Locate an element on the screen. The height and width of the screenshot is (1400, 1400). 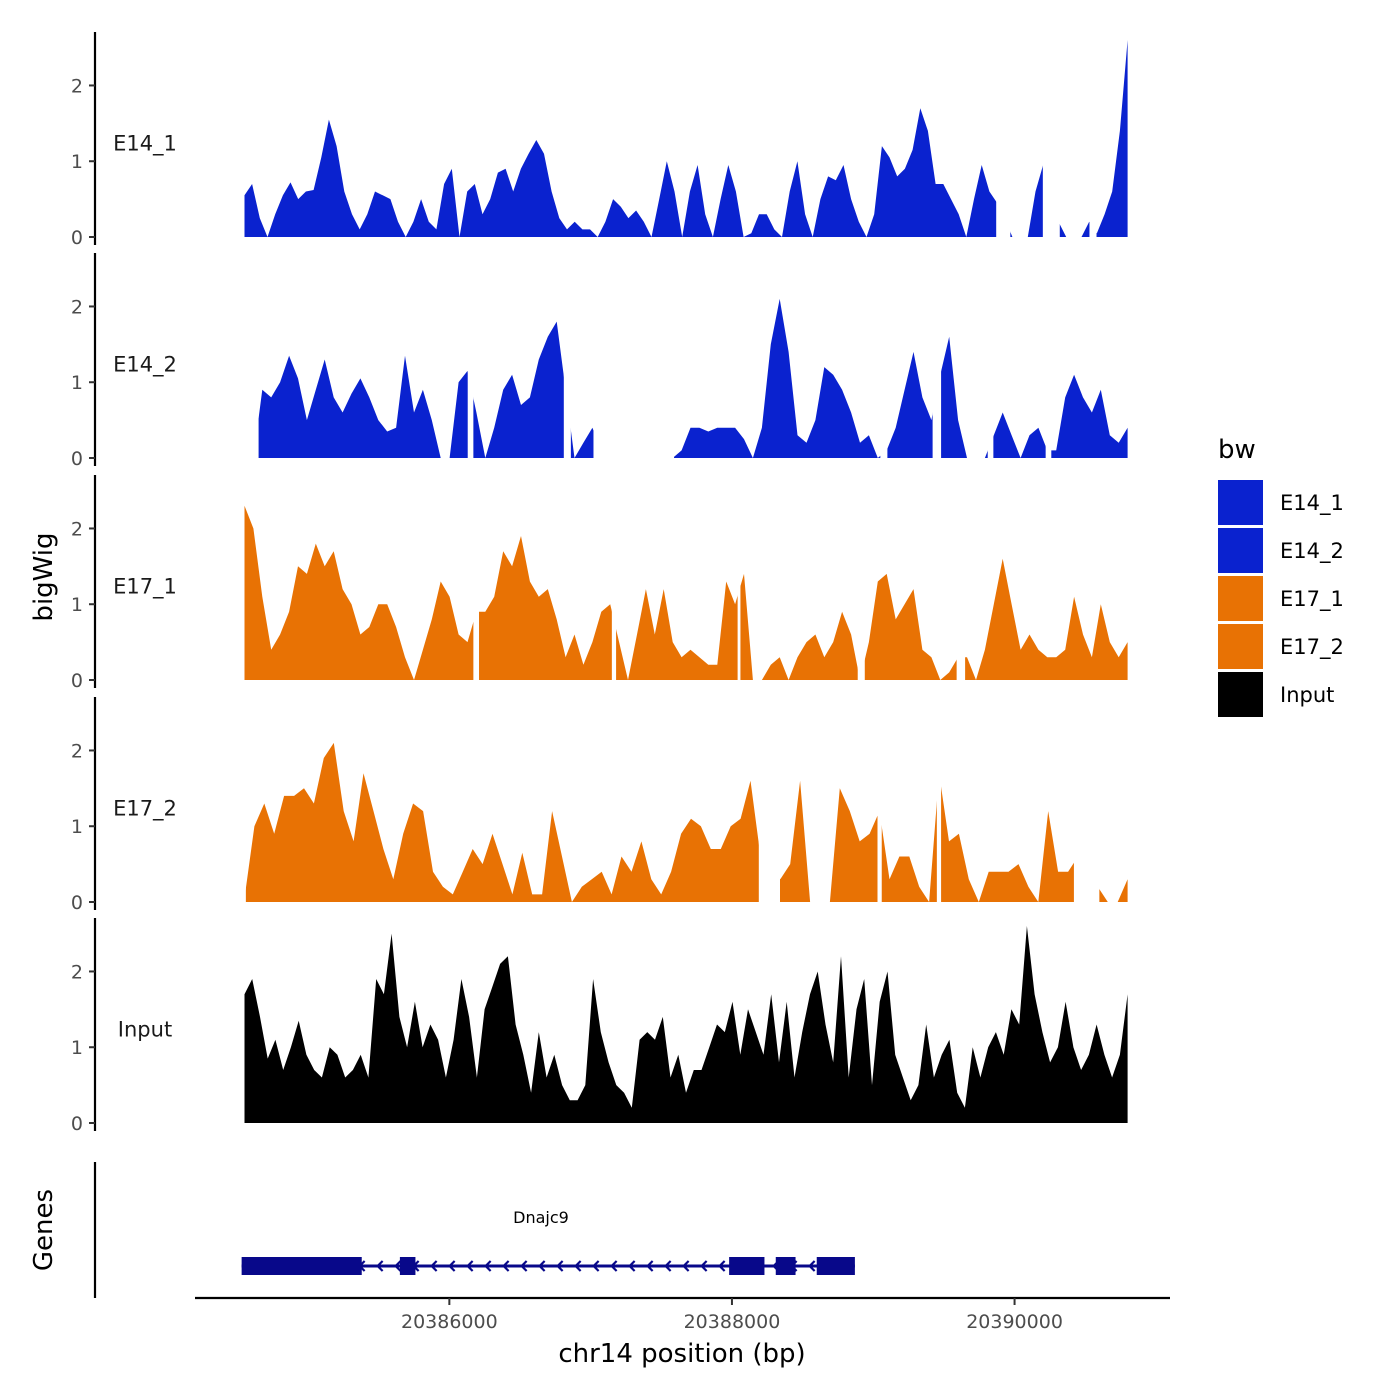
genes-panel-title: Genes is located at coordinates (44, 1230).